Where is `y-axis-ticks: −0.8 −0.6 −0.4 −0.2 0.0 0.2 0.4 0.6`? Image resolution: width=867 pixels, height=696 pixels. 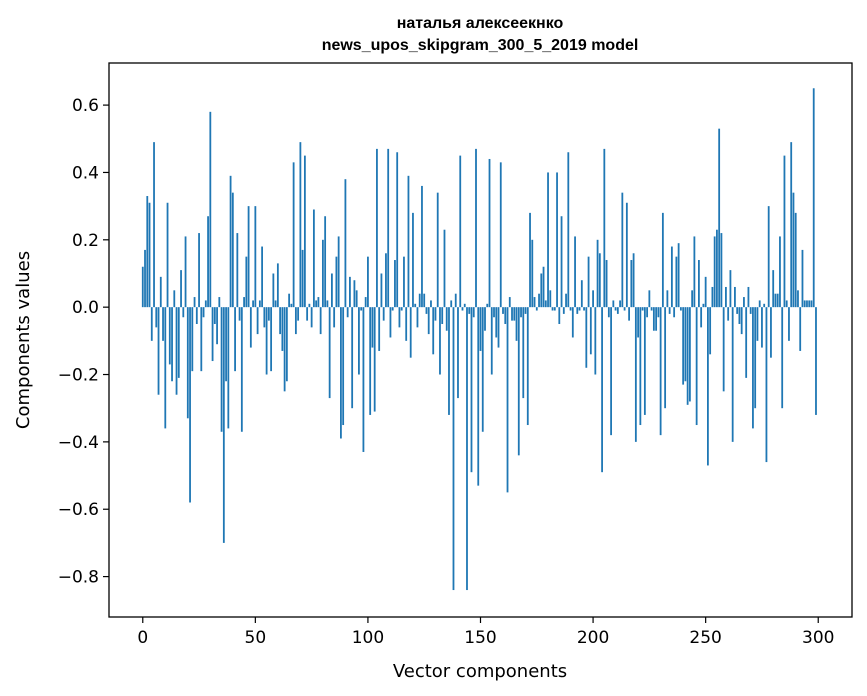 y-axis-ticks: −0.8 −0.6 −0.4 −0.2 0.0 0.2 0.4 0.6 is located at coordinates (83, 342).